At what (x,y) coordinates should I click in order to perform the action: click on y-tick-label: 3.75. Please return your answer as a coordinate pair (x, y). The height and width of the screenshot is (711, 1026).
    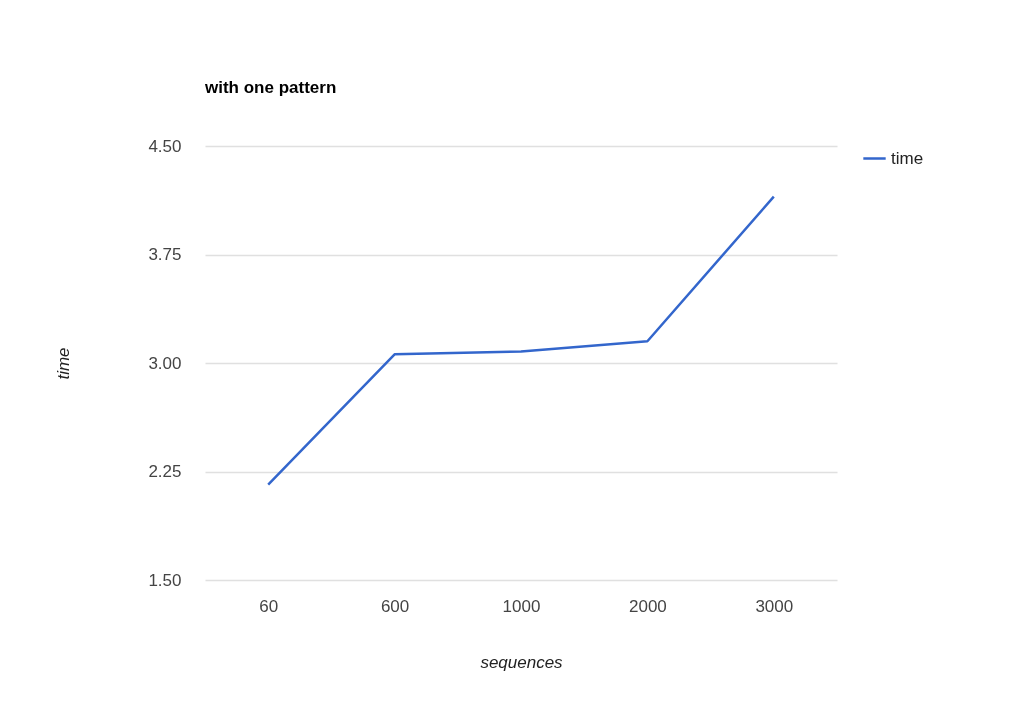
    Looking at the image, I should click on (165, 254).